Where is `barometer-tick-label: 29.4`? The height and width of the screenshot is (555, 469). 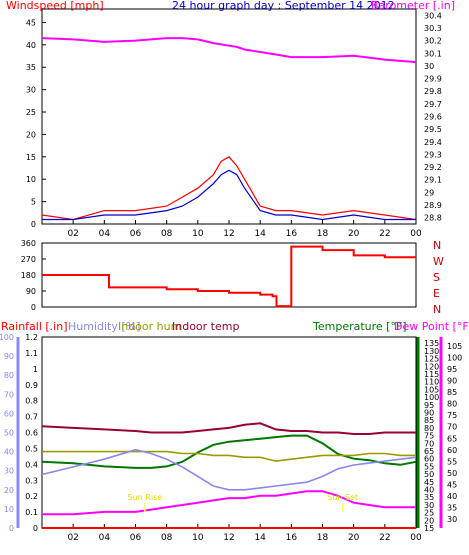
barometer-tick-label: 29.4 is located at coordinates (433, 142).